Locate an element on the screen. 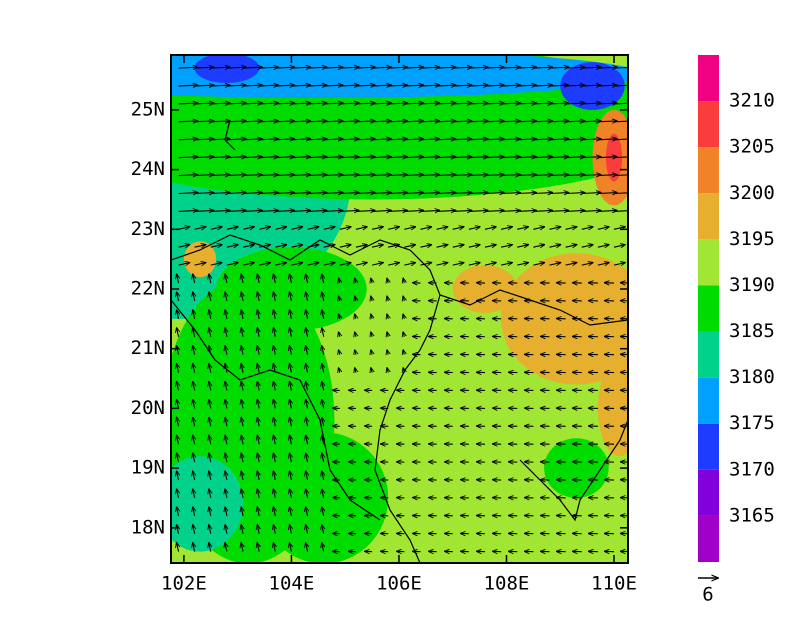 This screenshot has height=622, width=800. colorbar-label: 3185 is located at coordinates (752, 331).